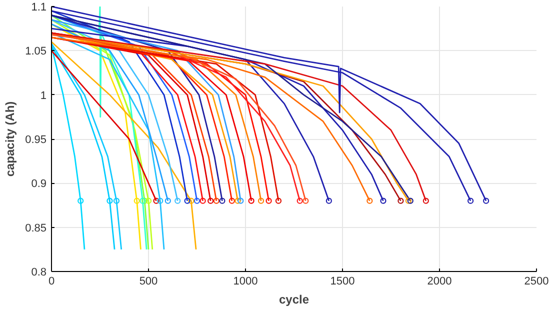 This screenshot has height=309, width=550. Describe the element at coordinates (536, 282) in the screenshot. I see `x-tick-label: 2500` at that location.